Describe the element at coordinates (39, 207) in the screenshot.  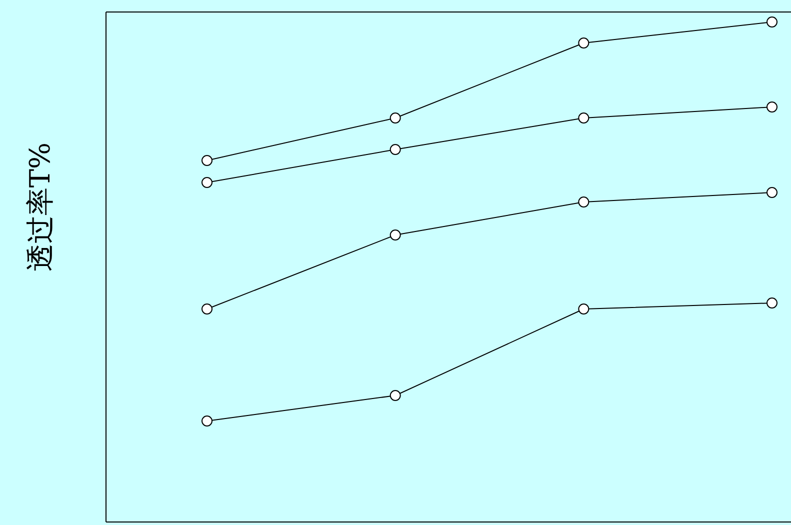
I see `y-axis-title: 透过率T%` at that location.